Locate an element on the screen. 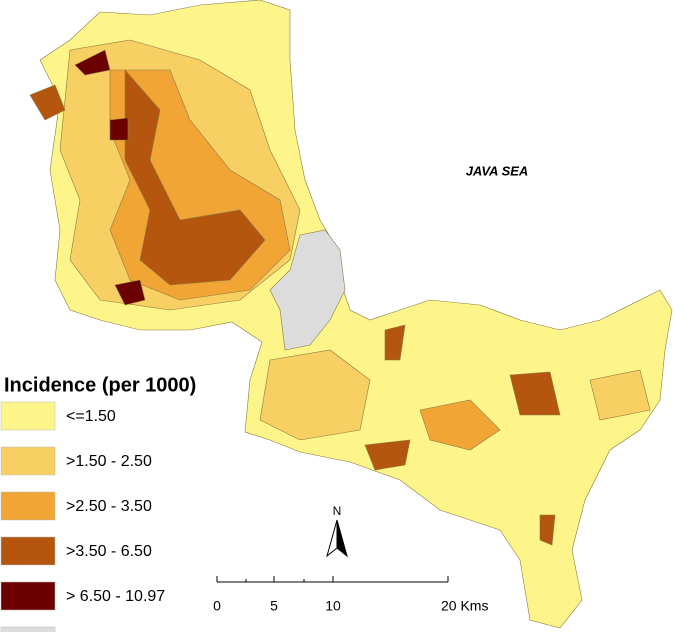 The image size is (685, 632). scale-bar: 0 5 10 20 Kms is located at coordinates (350, 595).